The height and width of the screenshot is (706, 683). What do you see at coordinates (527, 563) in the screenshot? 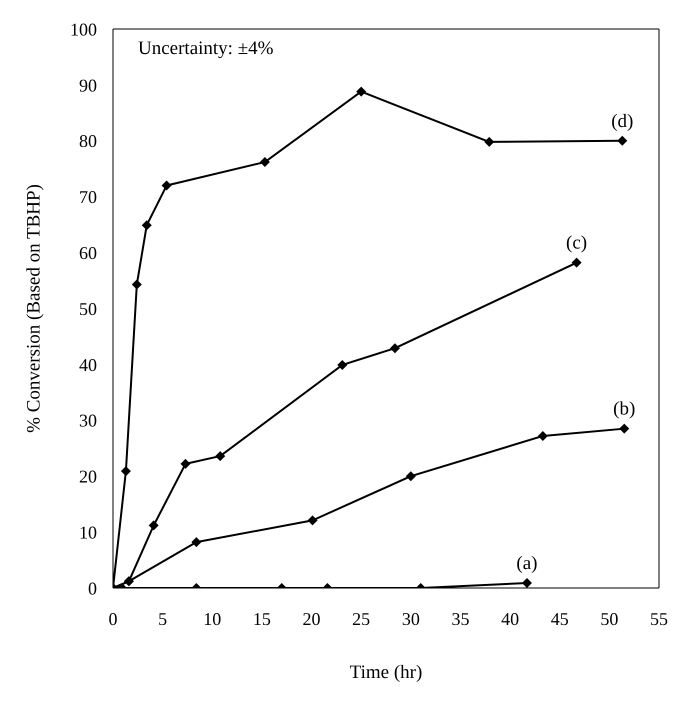
I see `annotation: (a)` at bounding box center [527, 563].